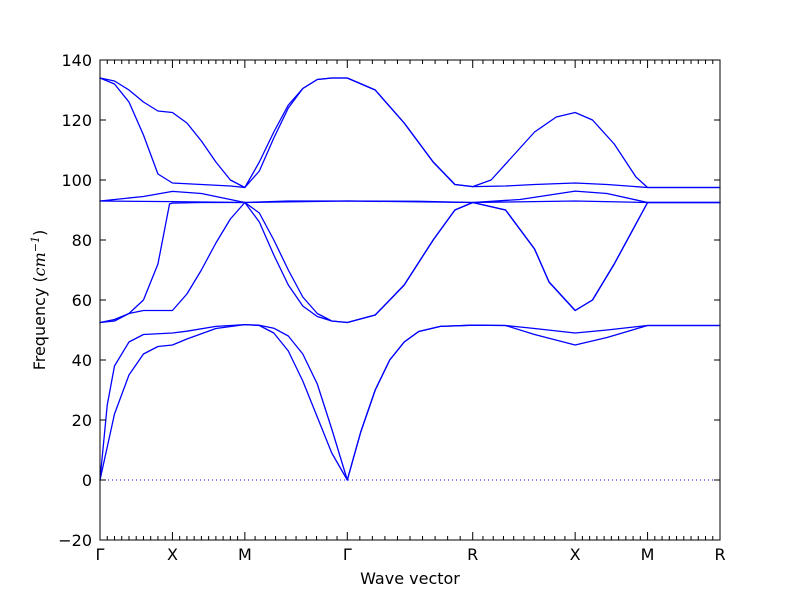 Image resolution: width=800 pixels, height=600 pixels. Describe the element at coordinates (410, 578) in the screenshot. I see `x-axis-label: Wave vector` at that location.